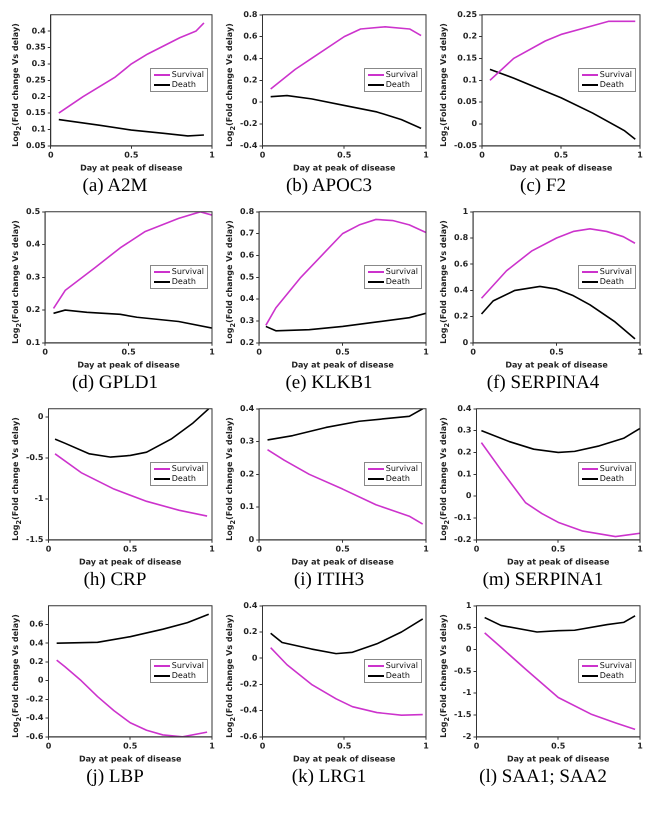 The height and width of the screenshot is (819, 665). Describe the element at coordinates (467, 736) in the screenshot. I see `y-tick-label: -2` at that location.